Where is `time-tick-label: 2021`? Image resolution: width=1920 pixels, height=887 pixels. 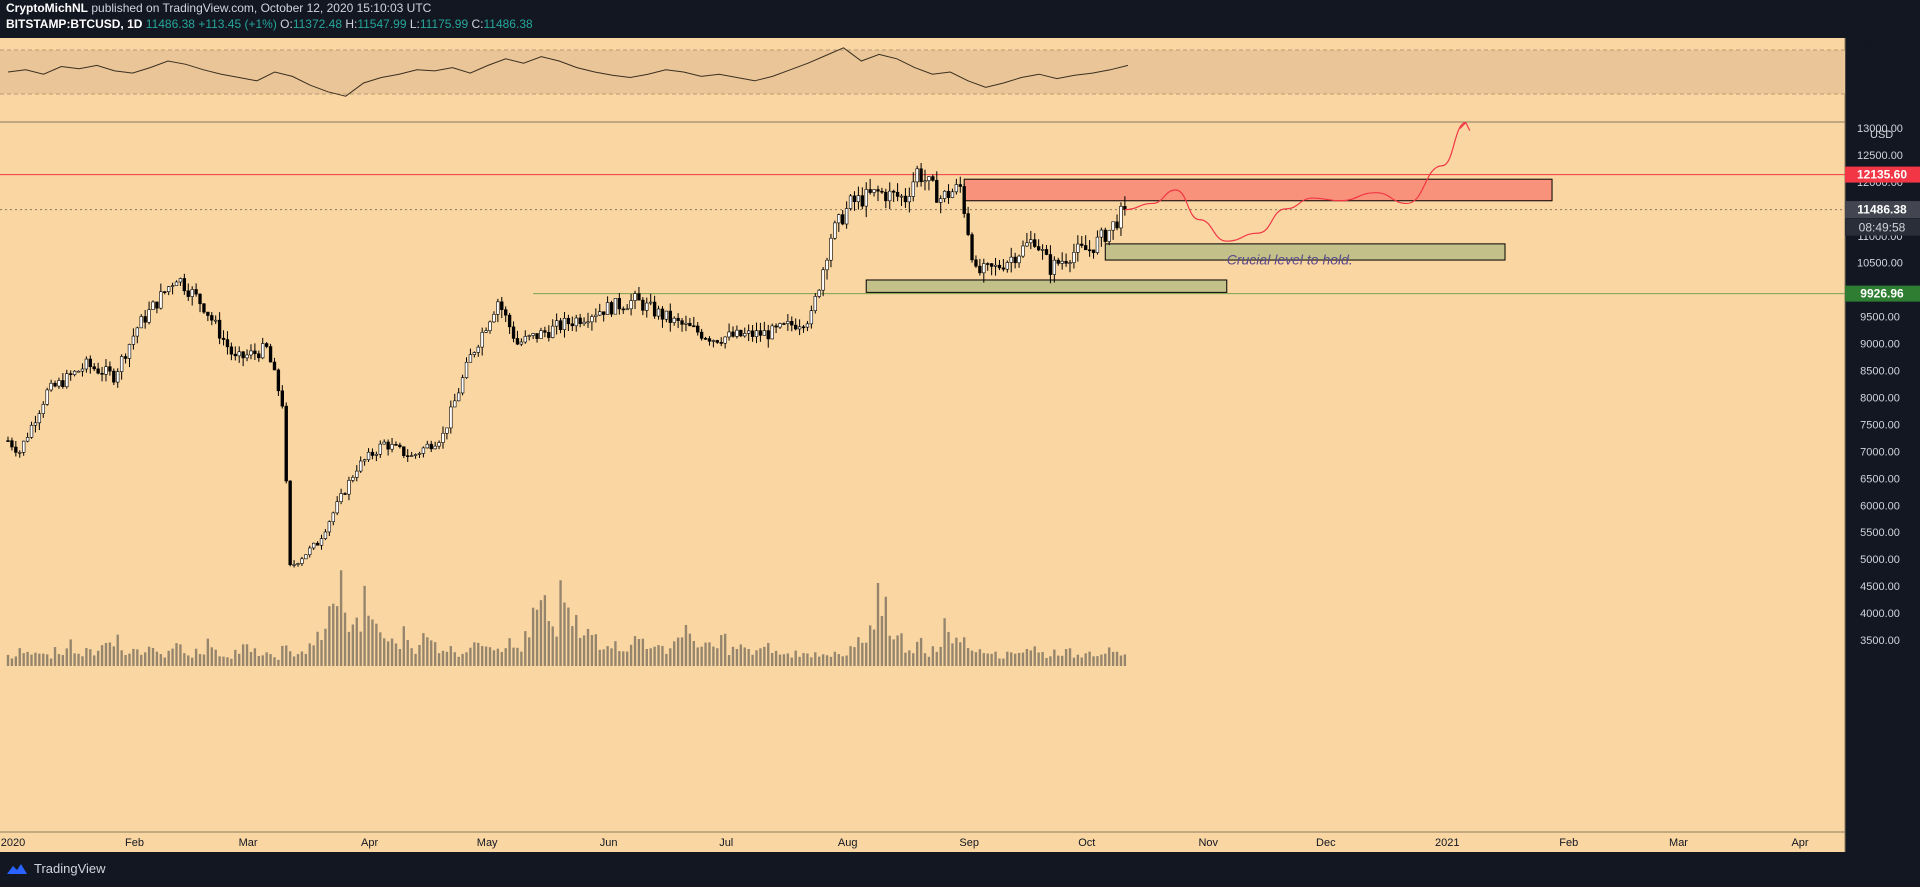 time-tick-label: 2021 is located at coordinates (1447, 843).